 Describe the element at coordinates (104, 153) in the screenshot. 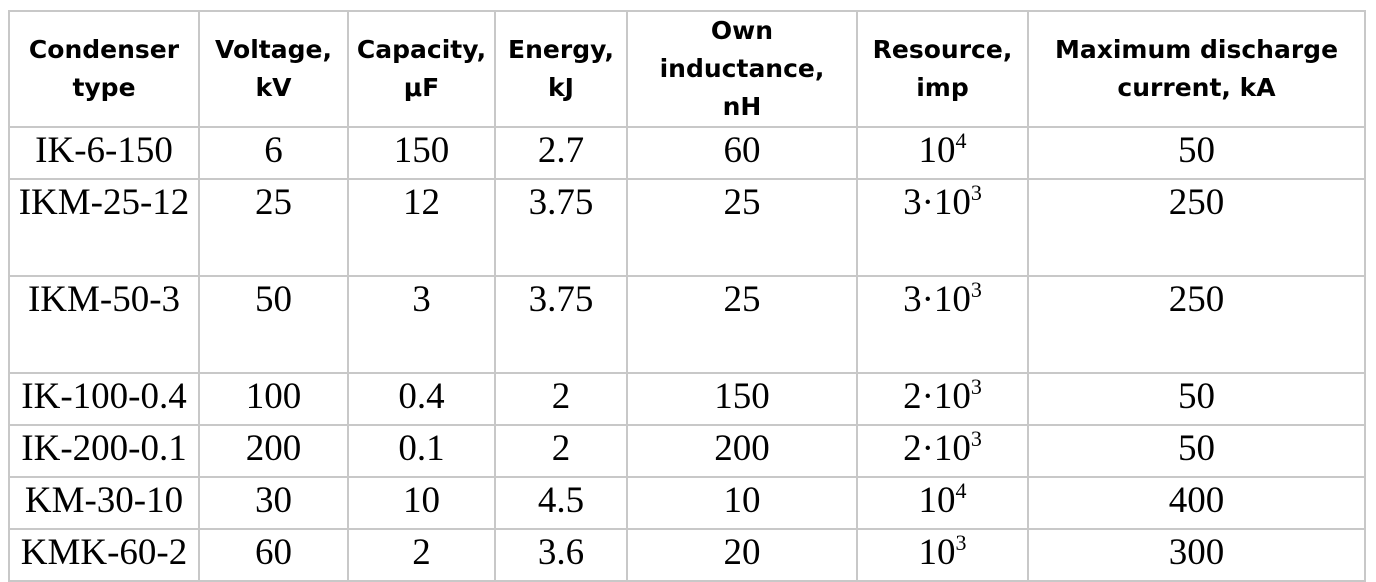

I see `cell-condenser-type: IK-6-150` at that location.